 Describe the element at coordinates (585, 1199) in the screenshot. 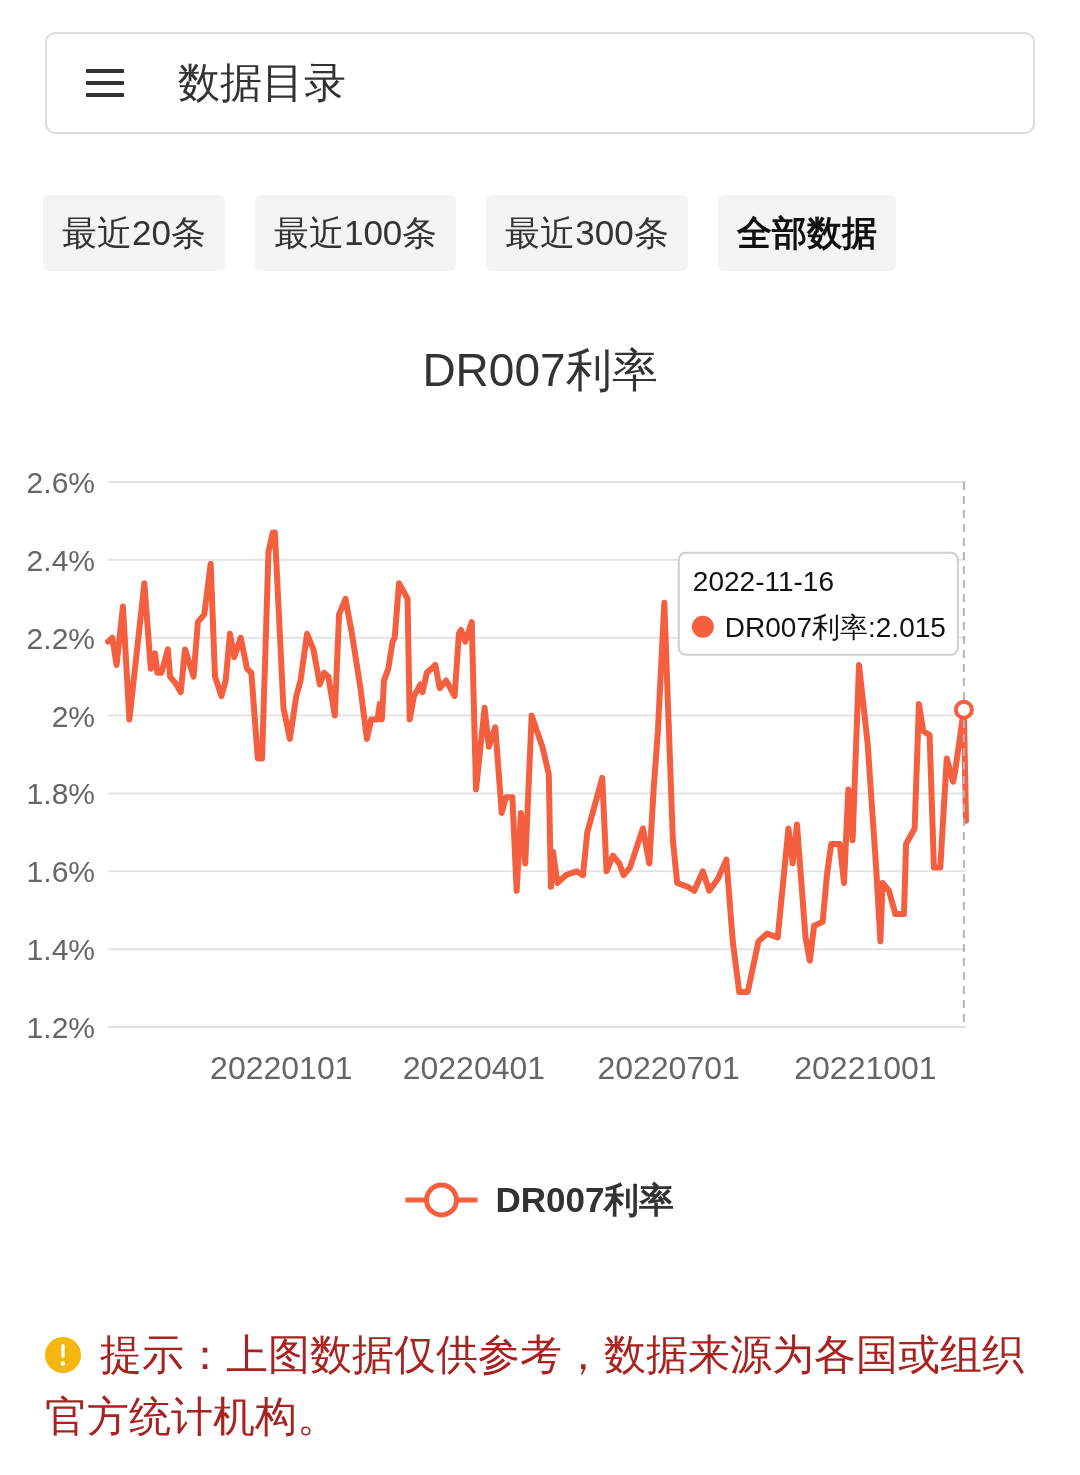

I see `legend-label: DR007利率` at that location.